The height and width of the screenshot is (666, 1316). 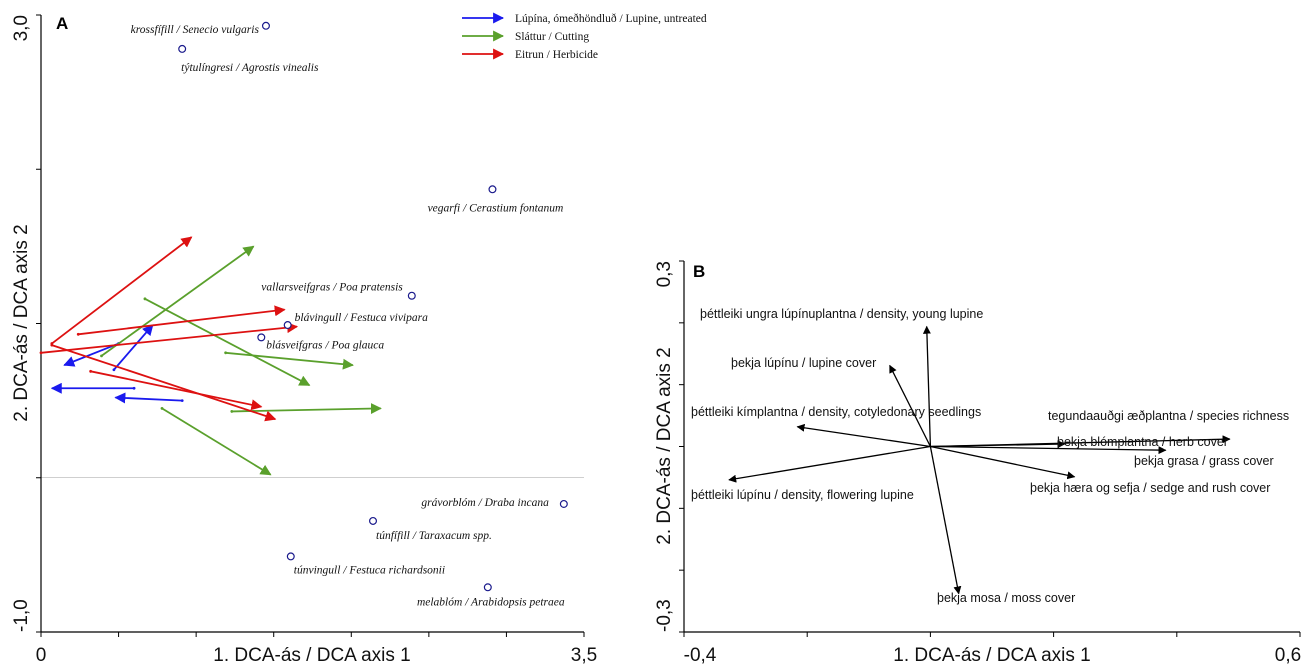 I want to click on legend-label: Lúpína, ómeðhöndluð / Lupine, untreated, so click(x=611, y=18).